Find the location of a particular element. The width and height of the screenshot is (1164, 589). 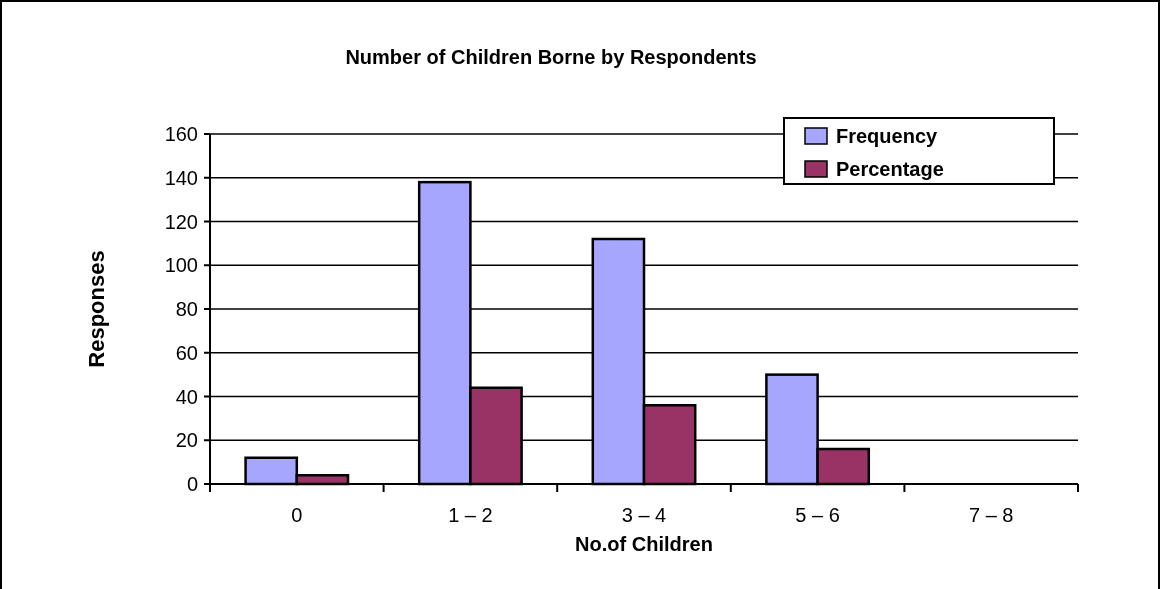

y-tick-label: 60 is located at coordinates (186, 352).